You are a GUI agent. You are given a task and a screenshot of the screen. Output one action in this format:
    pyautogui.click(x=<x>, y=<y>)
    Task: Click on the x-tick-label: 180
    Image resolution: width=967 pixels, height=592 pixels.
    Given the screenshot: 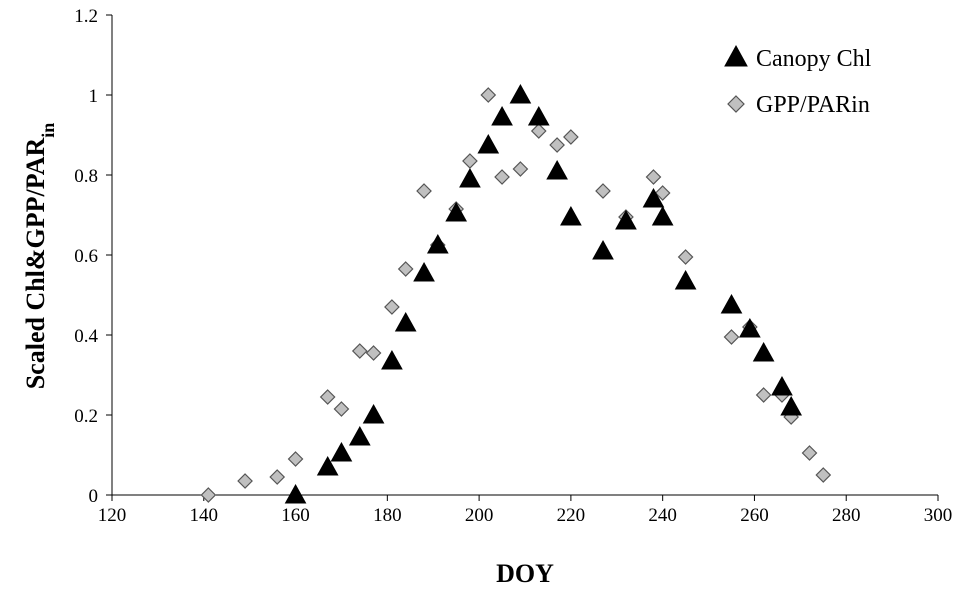 What is the action you would take?
    pyautogui.click(x=387, y=515)
    